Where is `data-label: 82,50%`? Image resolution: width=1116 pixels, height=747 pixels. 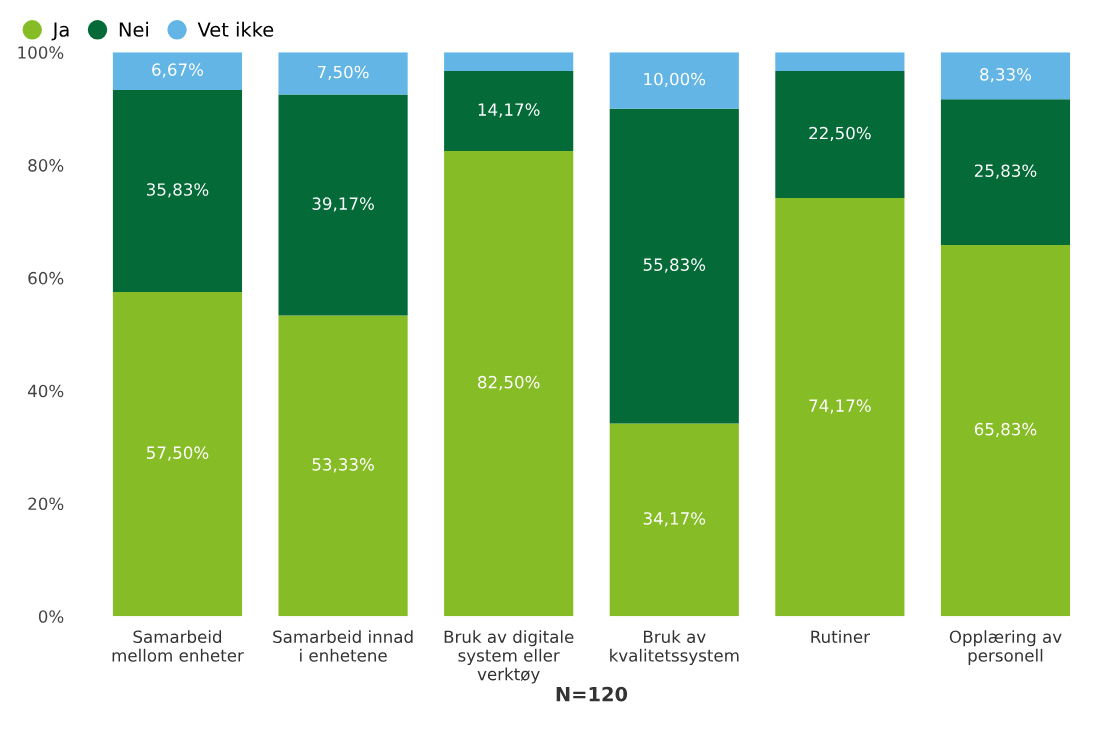
data-label: 82,50% is located at coordinates (509, 383).